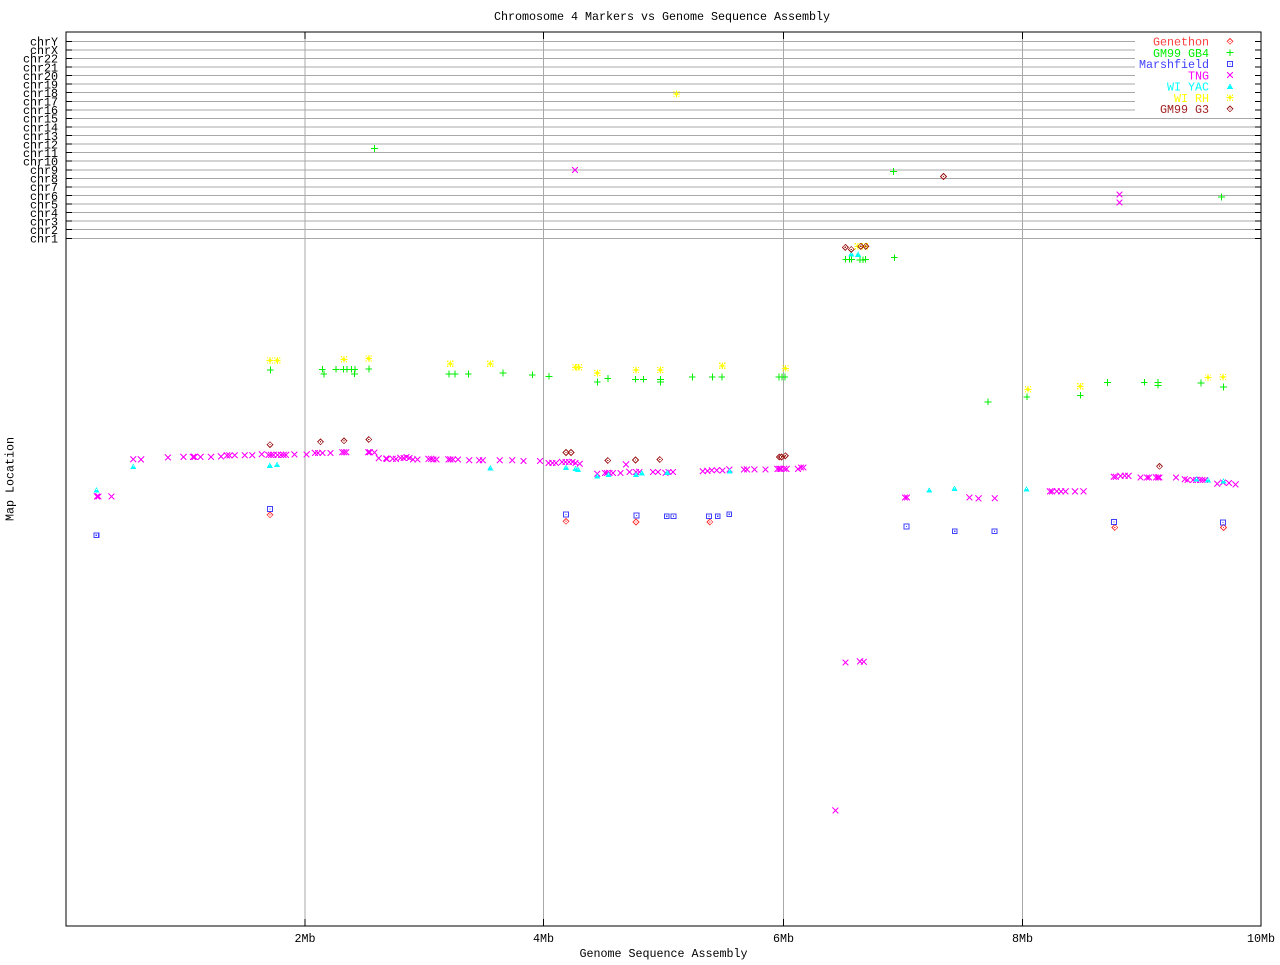 Image resolution: width=1280 pixels, height=965 pixels. Describe the element at coordinates (40, 60) in the screenshot. I see `svg-text: chr22` at that location.